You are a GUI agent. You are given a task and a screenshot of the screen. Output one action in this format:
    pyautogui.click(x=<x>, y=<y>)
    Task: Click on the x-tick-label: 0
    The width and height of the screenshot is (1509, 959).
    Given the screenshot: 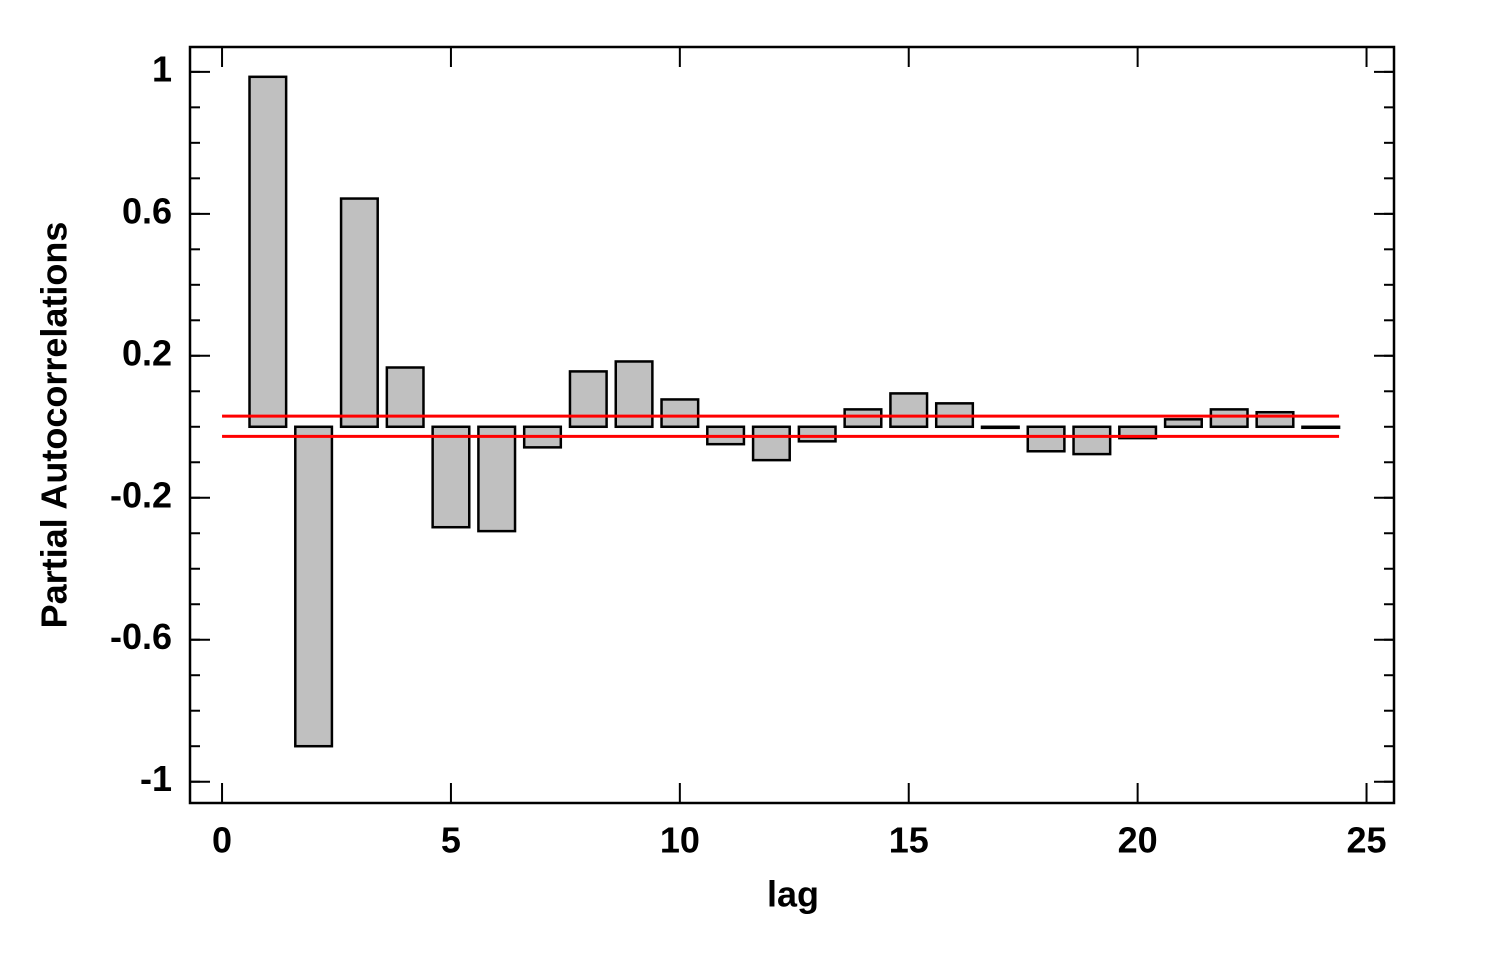 What is the action you would take?
    pyautogui.click(x=222, y=840)
    